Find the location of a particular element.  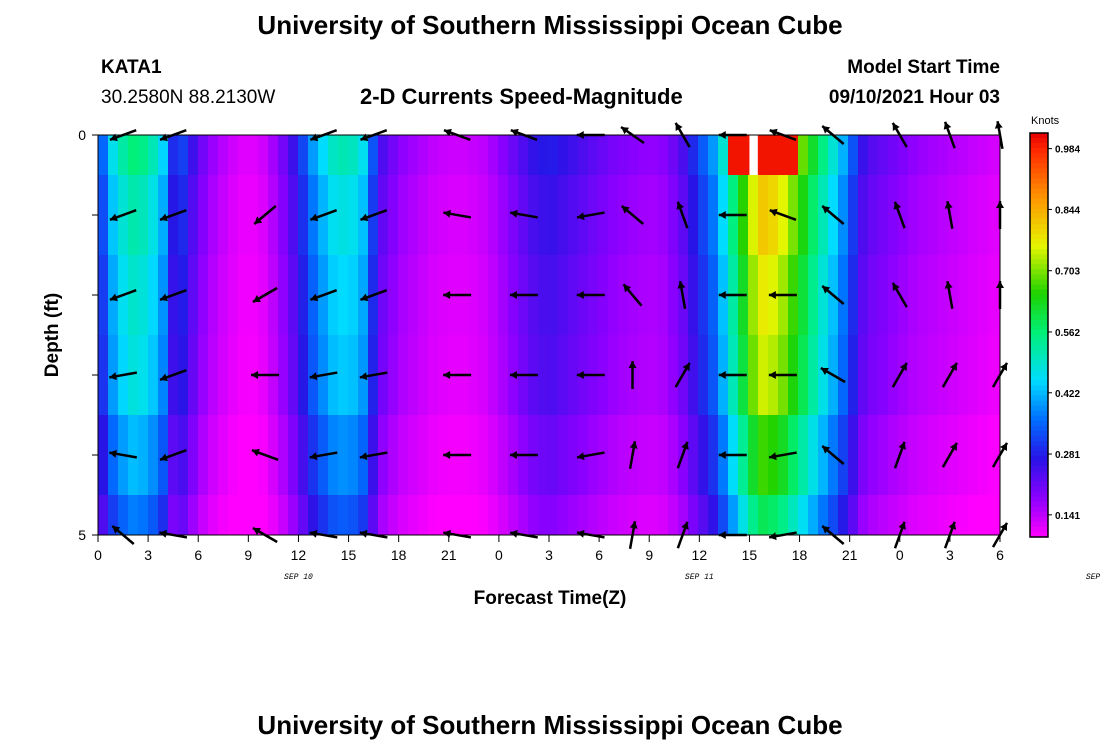

y-tick-label: 5 is located at coordinates (82, 535).